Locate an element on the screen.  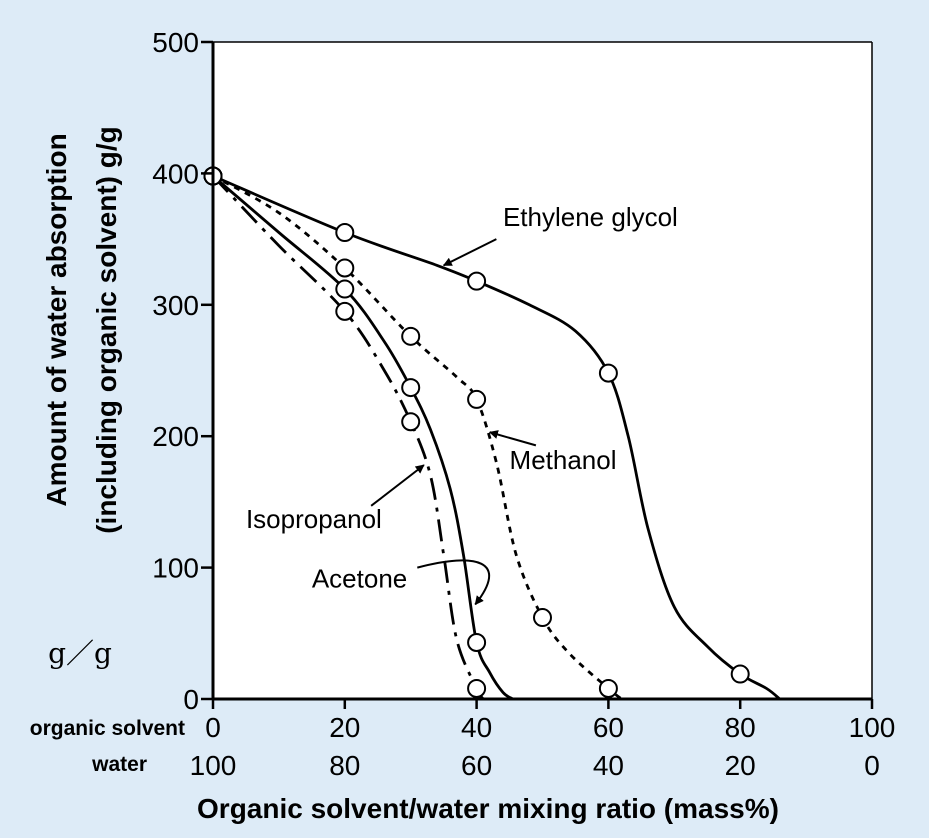
annotation-arrow-isopropanol is located at coordinates (397, 485).